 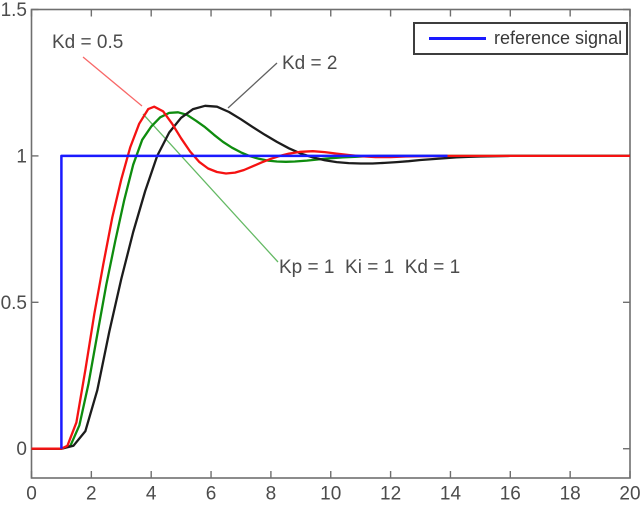 What do you see at coordinates (88, 42) in the screenshot?
I see `annotation-kd05: Kd = 0.5` at bounding box center [88, 42].